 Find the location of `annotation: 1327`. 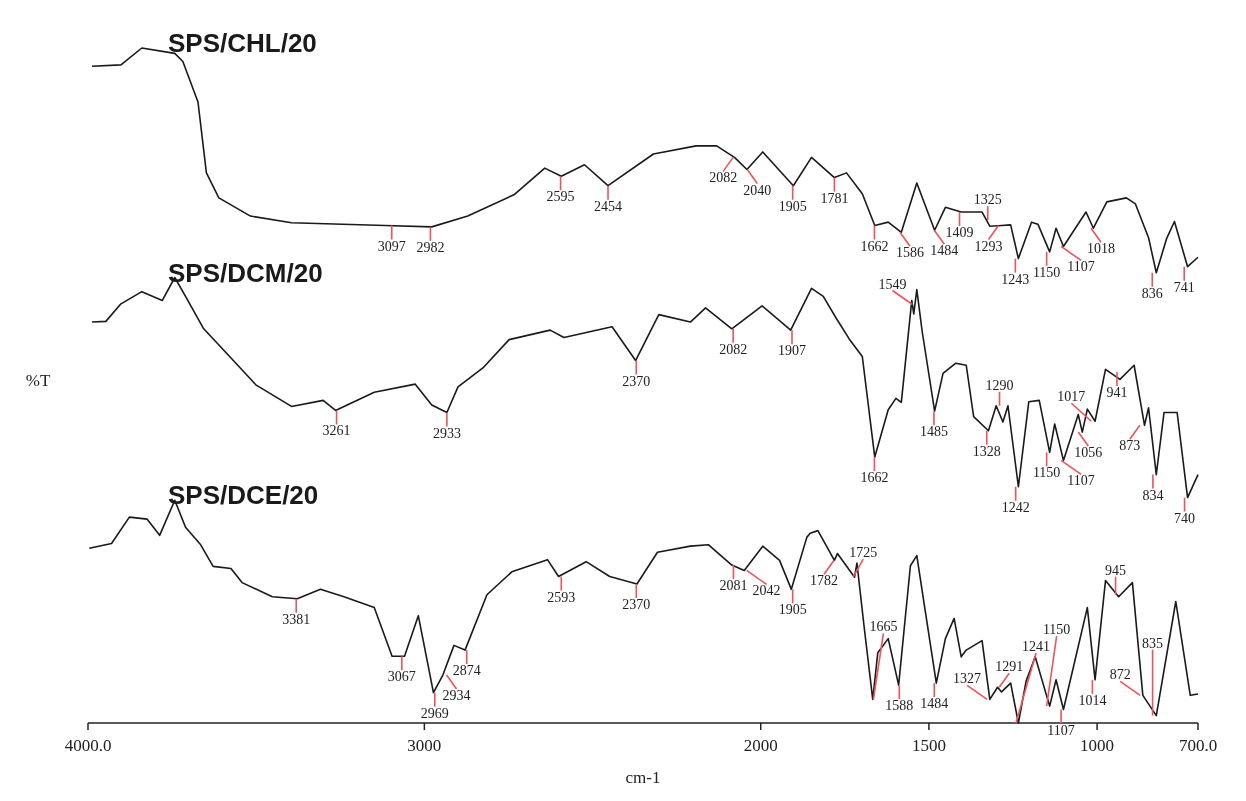

annotation: 1327 is located at coordinates (967, 679).